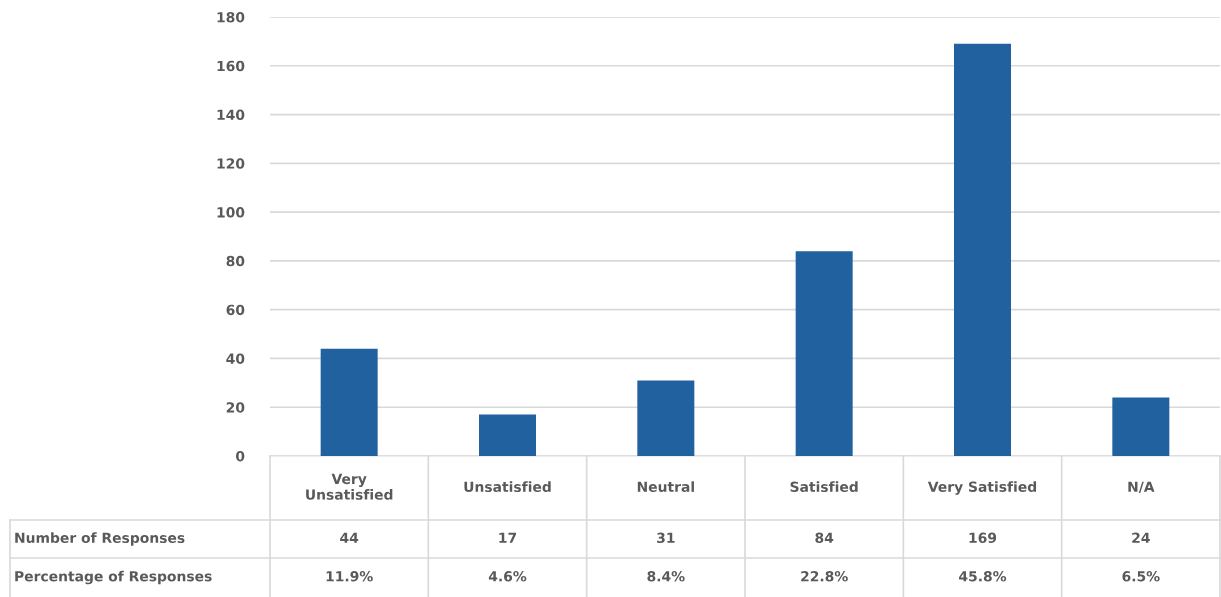  Describe the element at coordinates (235, 407) in the screenshot. I see `y-tick-label: 20` at that location.